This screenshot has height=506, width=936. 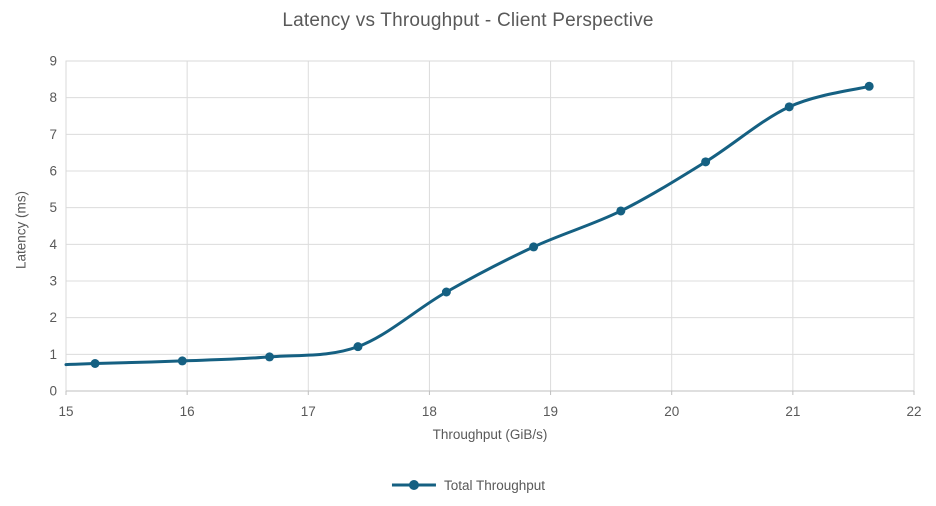 I want to click on y-tick-label: 1, so click(x=53, y=354).